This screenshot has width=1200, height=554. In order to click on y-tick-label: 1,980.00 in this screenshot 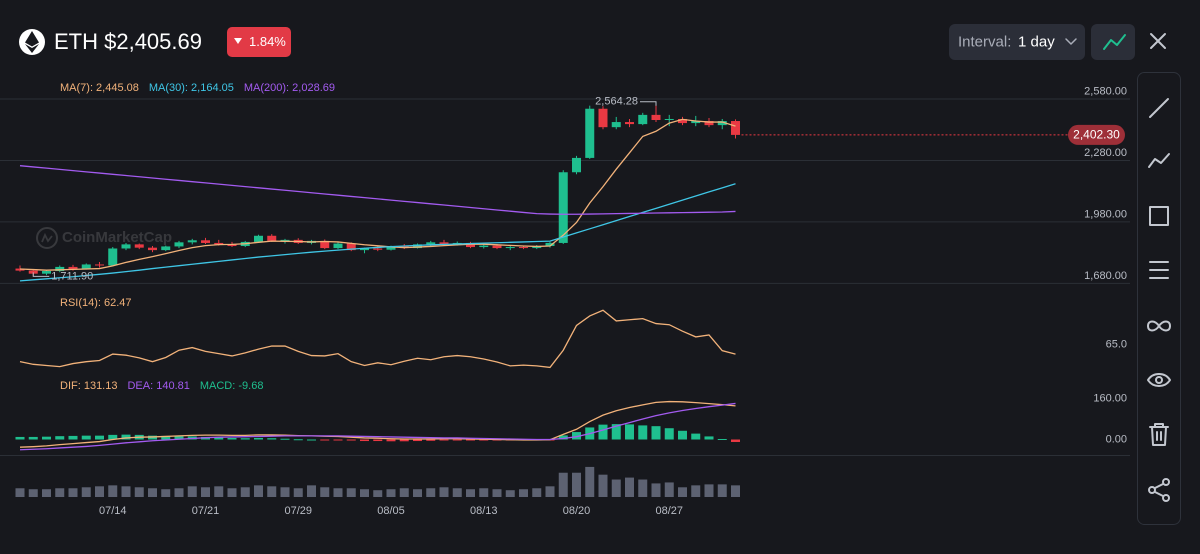, I will do `click(1105, 214)`.